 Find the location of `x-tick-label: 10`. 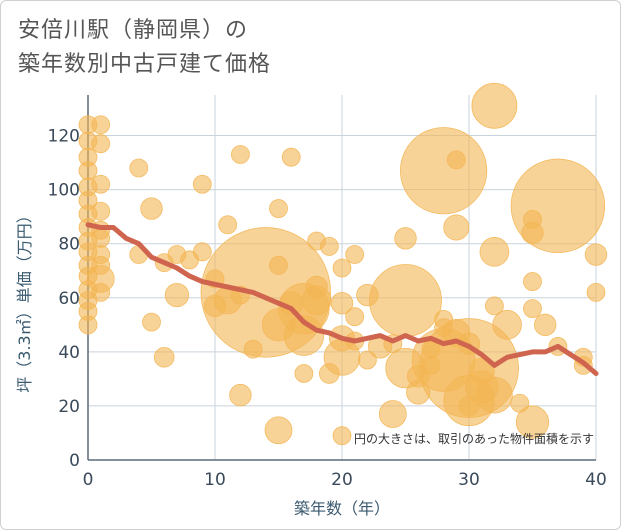

x-tick-label: 10 is located at coordinates (215, 480).